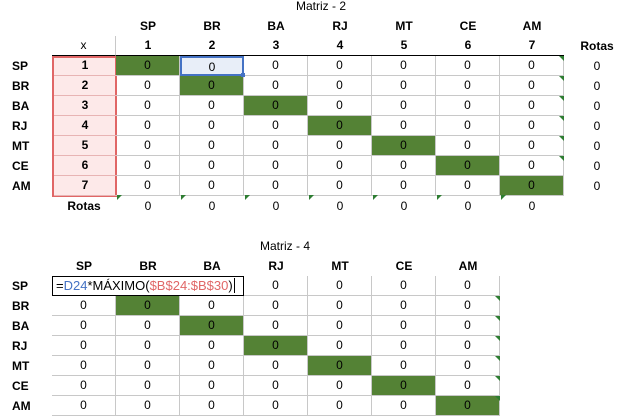 This screenshot has height=418, width=617. What do you see at coordinates (85, 86) in the screenshot?
I see `matrix1-row-number: 2` at bounding box center [85, 86].